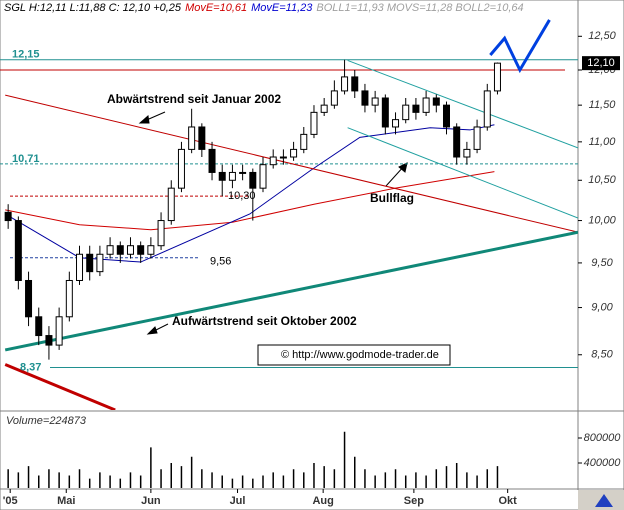 The height and width of the screenshot is (510, 624). I want to click on x-tick-label: Jun, so click(151, 501).